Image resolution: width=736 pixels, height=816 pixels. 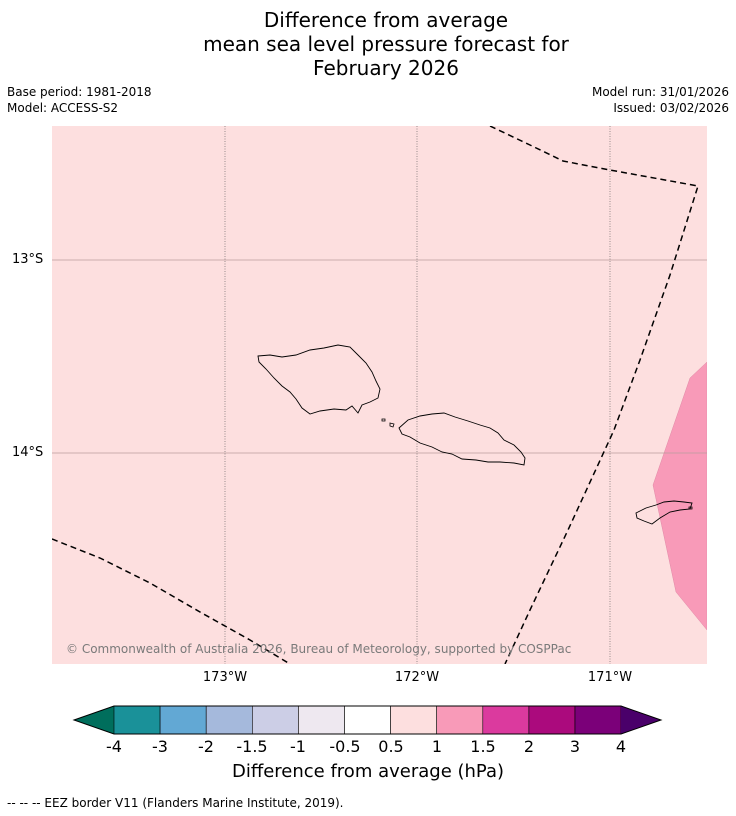 I want to click on island-savaii, so click(x=319, y=379).